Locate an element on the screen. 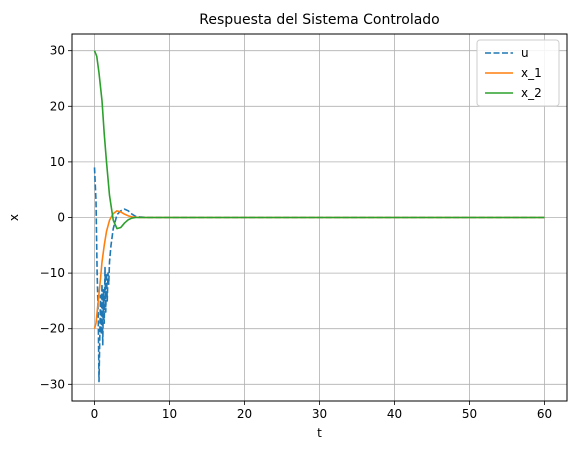 Image resolution: width=574 pixels, height=459 pixels. x-tick-label: 30 is located at coordinates (319, 414).